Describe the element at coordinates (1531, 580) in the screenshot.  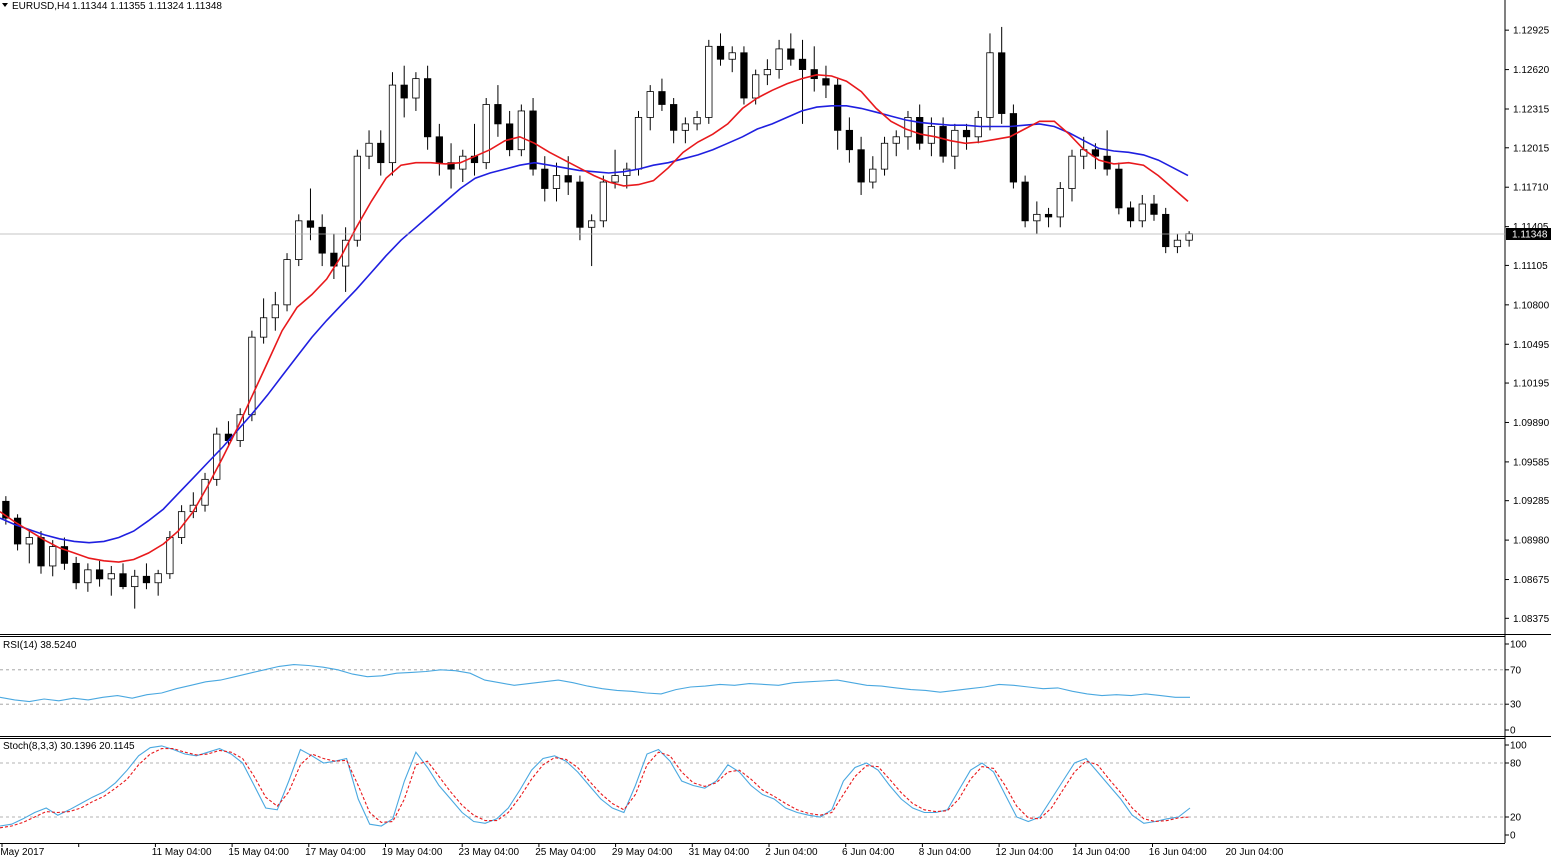
I see `price-tick-label: 1.08675` at that location.